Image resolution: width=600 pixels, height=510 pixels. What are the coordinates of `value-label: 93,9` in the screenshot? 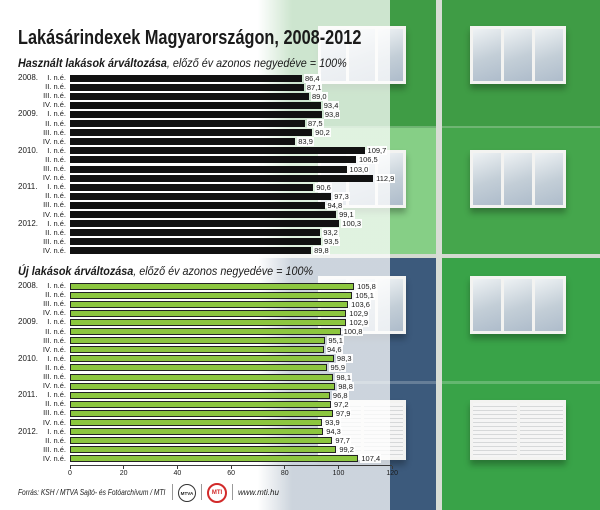 It's located at (332, 422).